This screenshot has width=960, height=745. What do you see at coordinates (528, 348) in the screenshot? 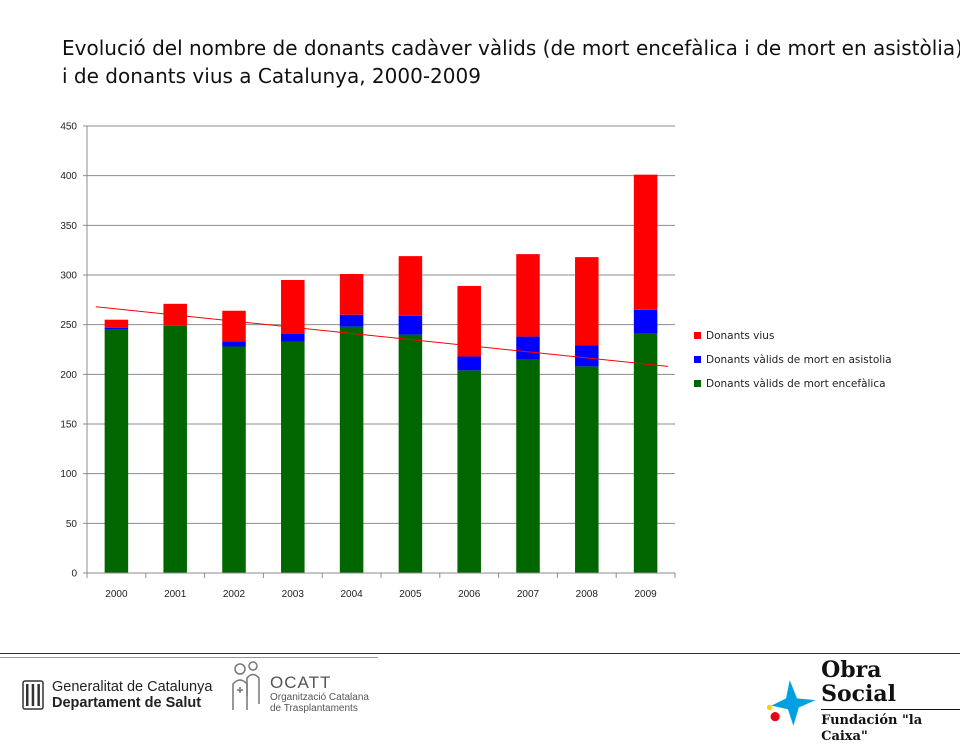
I see `bar-asistolia-2007` at bounding box center [528, 348].